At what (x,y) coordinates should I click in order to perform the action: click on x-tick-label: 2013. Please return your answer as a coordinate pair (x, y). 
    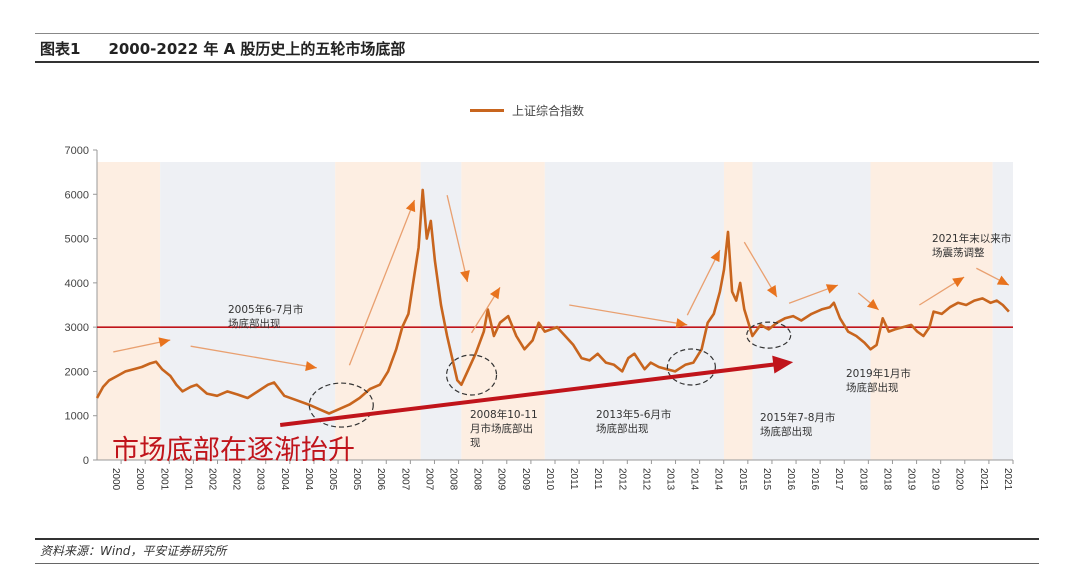
    Looking at the image, I should click on (669, 479).